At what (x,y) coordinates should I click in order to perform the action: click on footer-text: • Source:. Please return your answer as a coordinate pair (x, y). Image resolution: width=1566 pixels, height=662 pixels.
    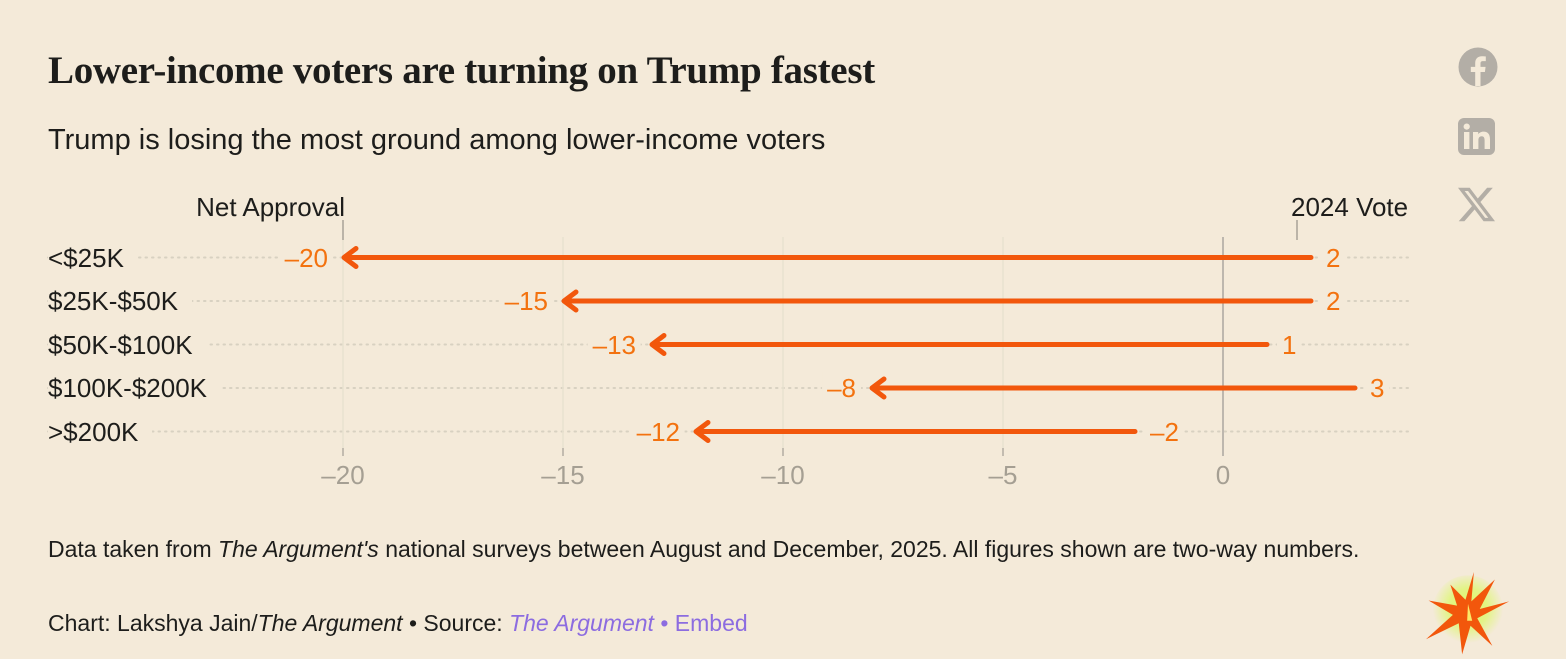
    Looking at the image, I should click on (456, 623).